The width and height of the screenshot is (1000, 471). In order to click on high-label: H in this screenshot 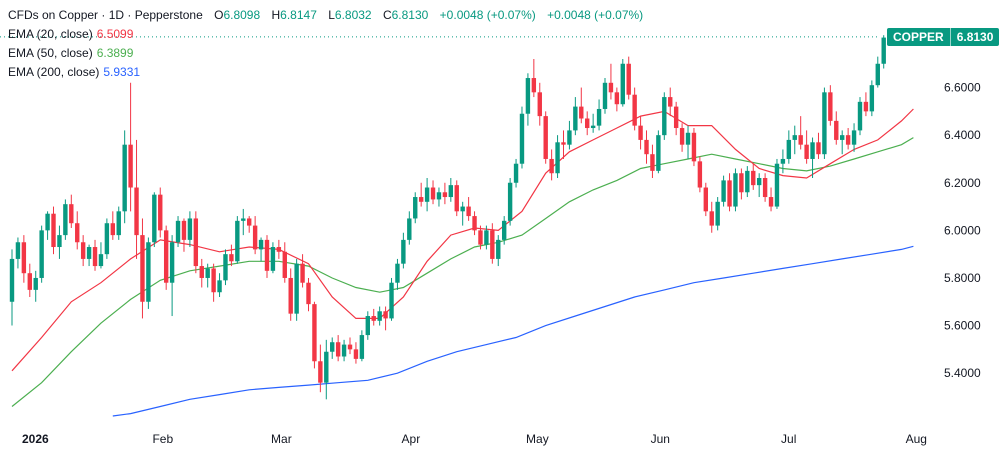, I will do `click(276, 15)`.